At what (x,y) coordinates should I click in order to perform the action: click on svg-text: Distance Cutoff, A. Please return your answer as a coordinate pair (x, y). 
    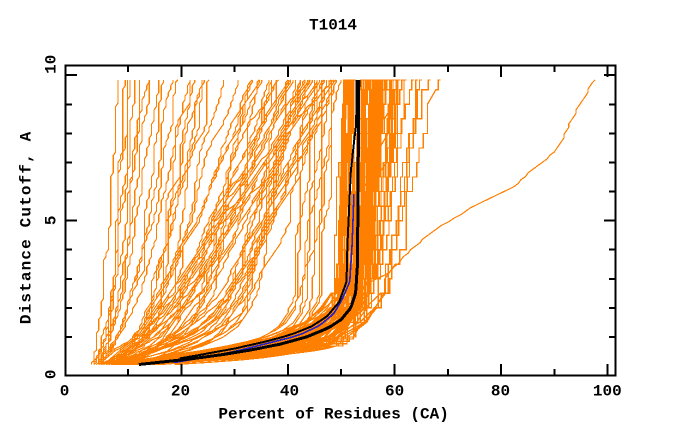
    Looking at the image, I should click on (27, 228).